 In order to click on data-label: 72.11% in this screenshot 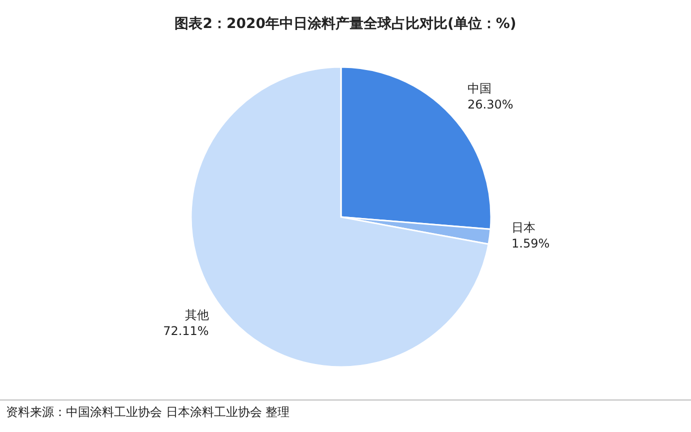, I will do `click(186, 331)`.